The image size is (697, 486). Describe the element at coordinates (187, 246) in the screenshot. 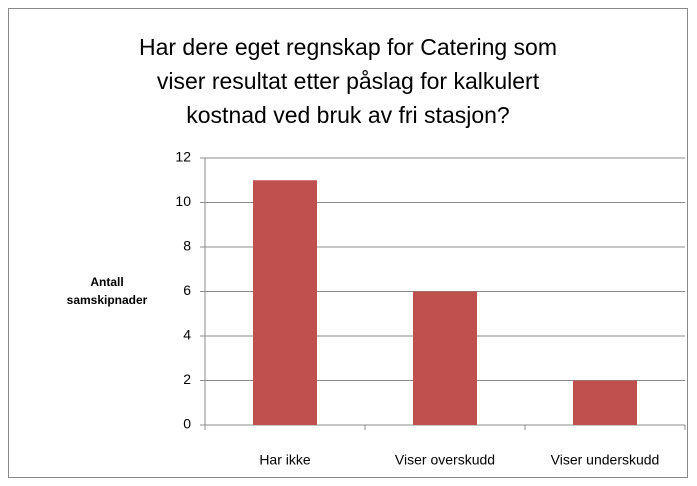

I see `y-tick-label: 8` at that location.